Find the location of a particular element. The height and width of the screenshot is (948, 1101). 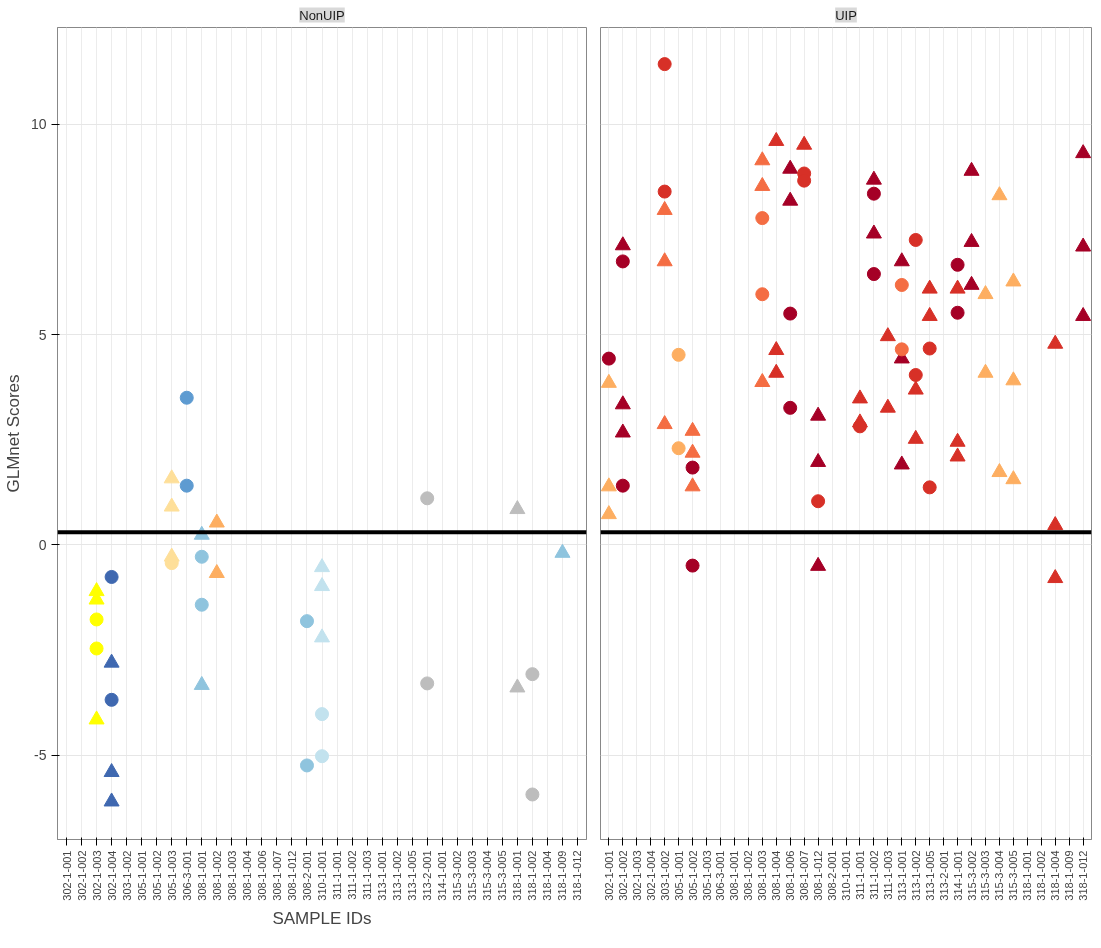

chart-title: UIP is located at coordinates (846, 15).